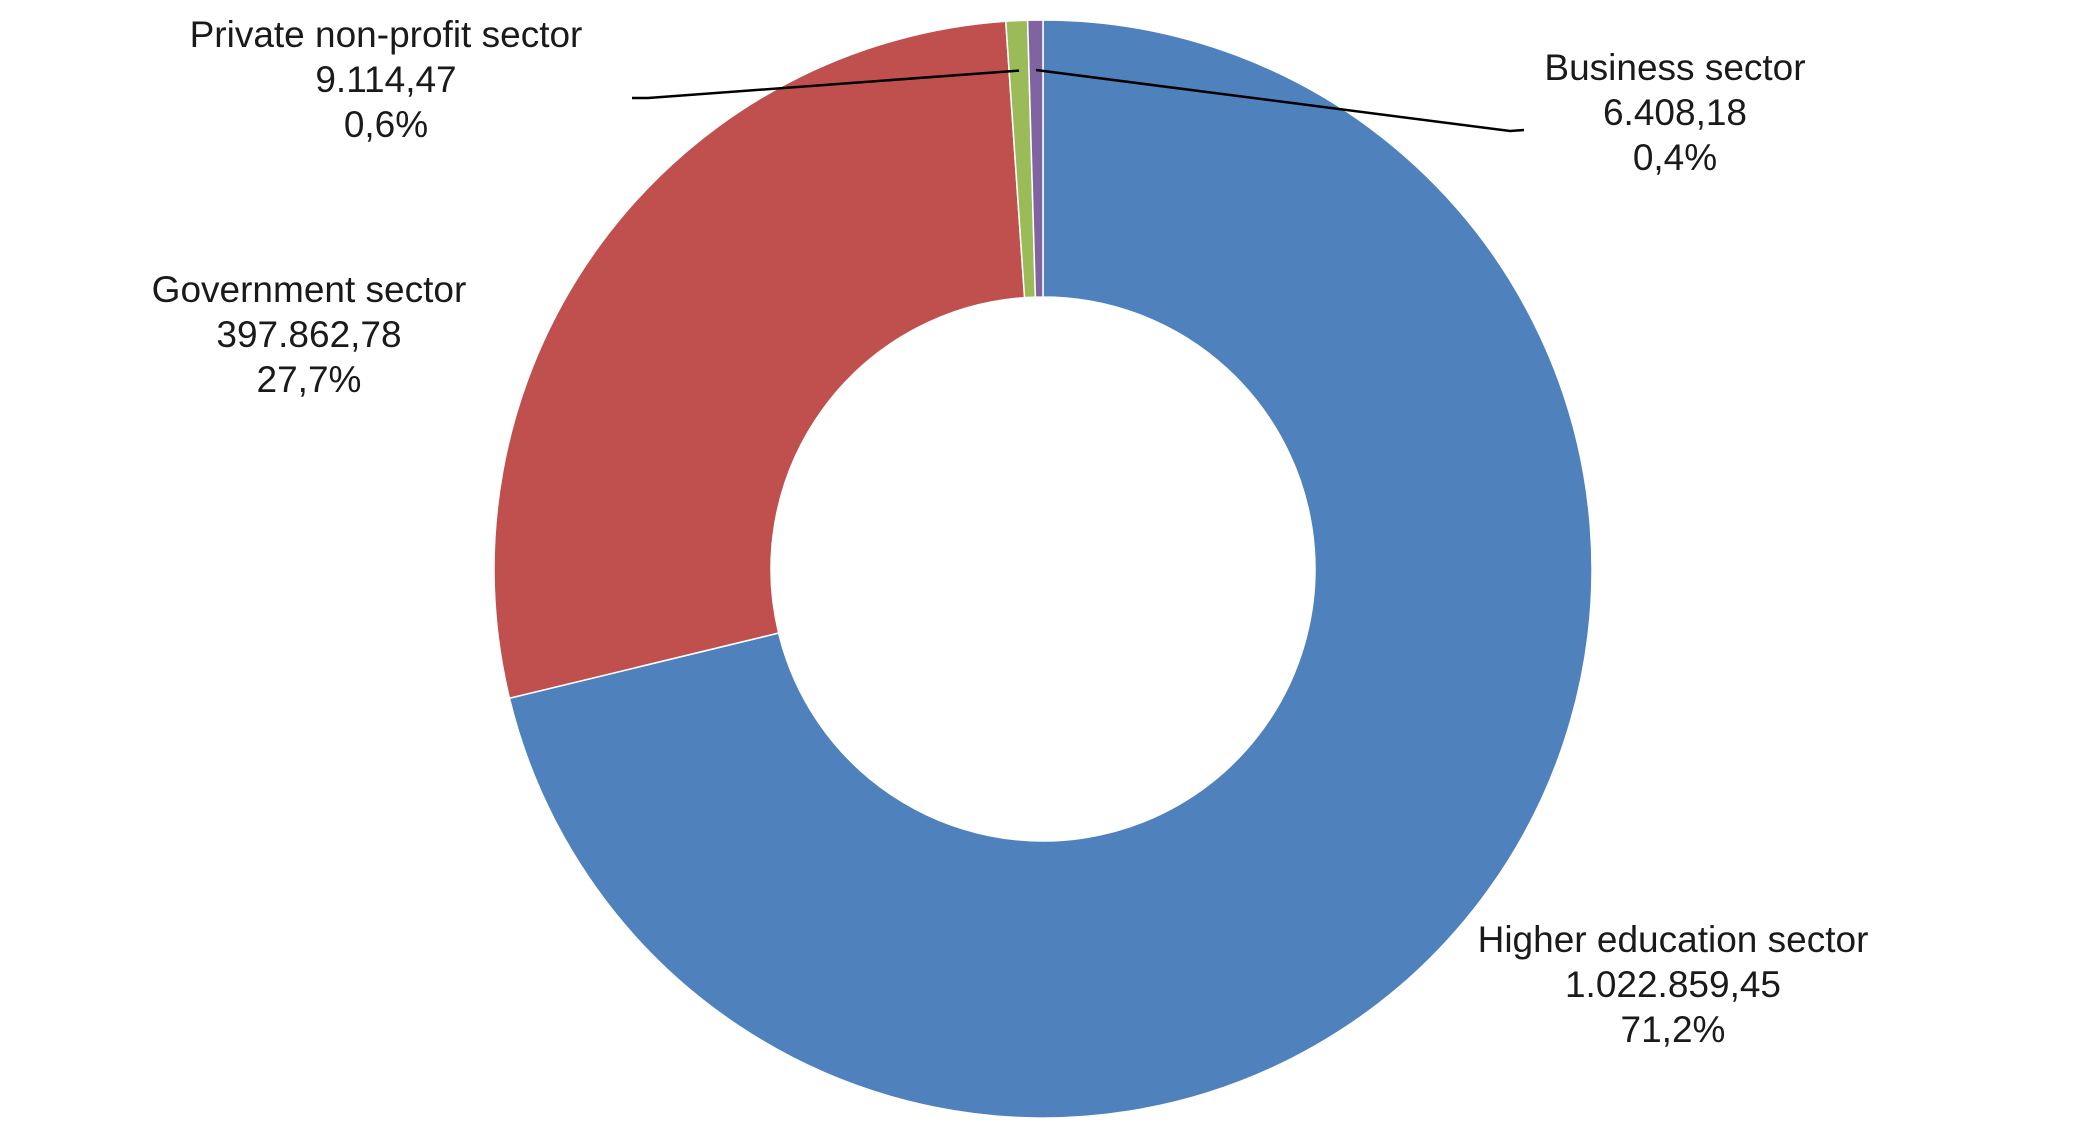 This screenshot has width=2076, height=1137. Describe the element at coordinates (1035, 158) in the screenshot. I see `slice-business-sector` at that location.